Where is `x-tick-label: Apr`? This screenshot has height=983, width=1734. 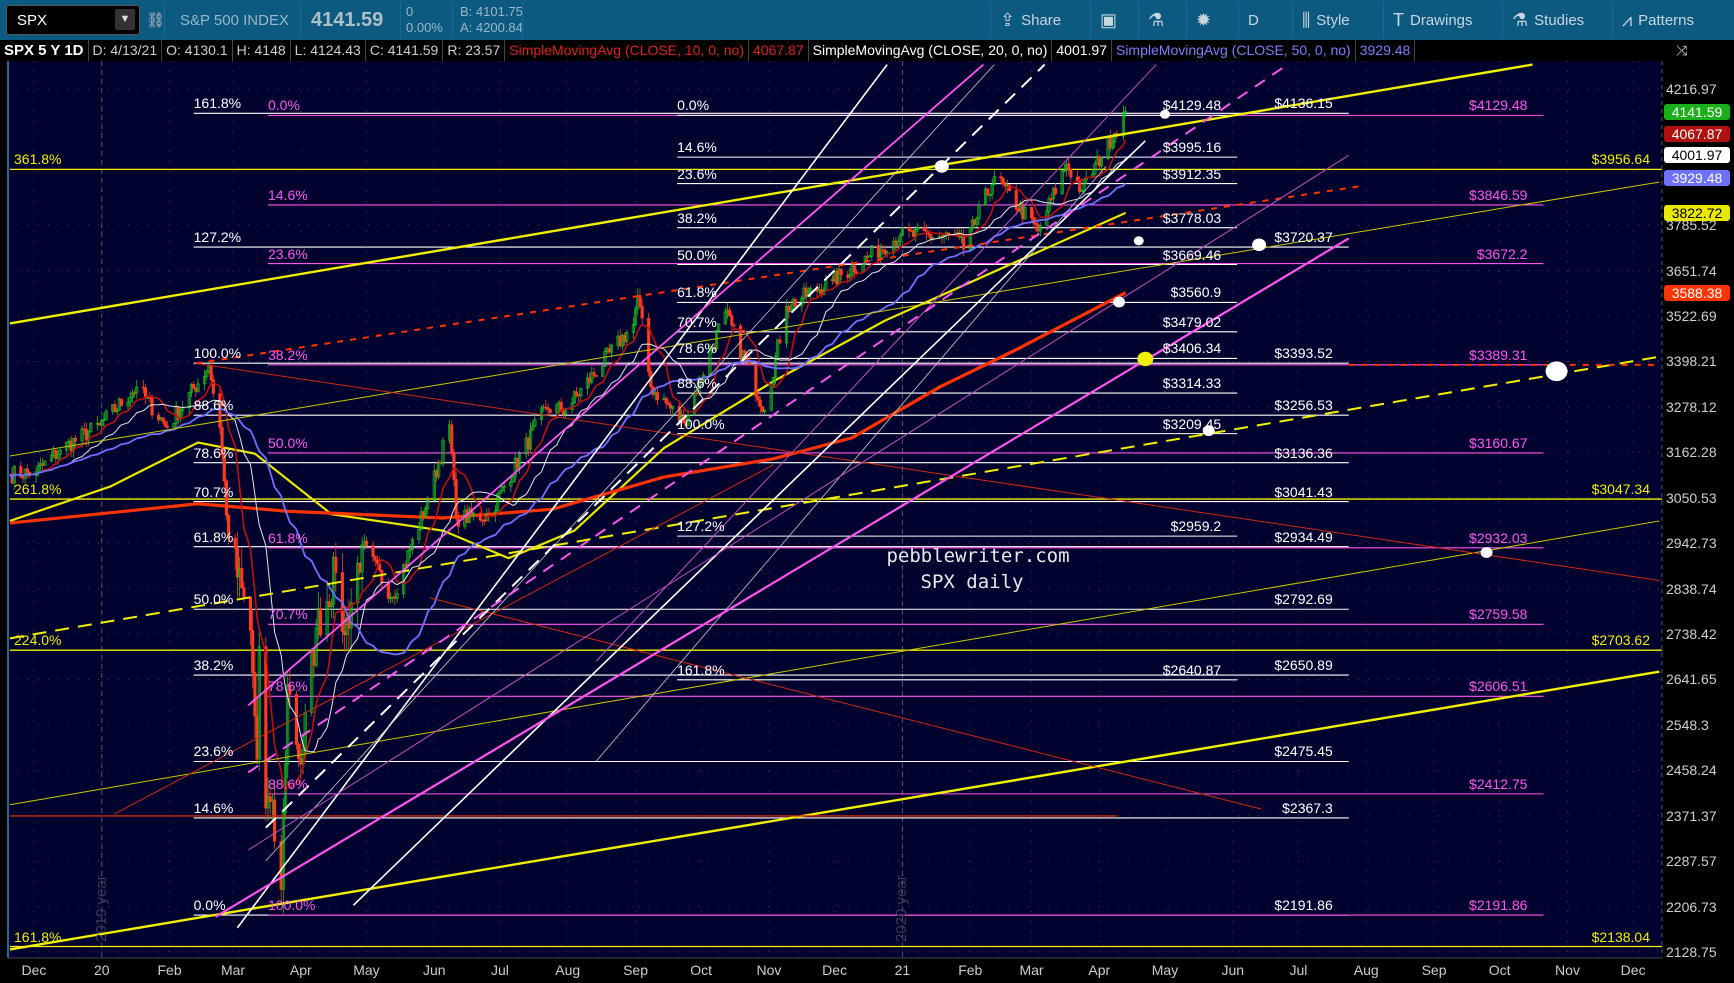 x-tick-label: Apr is located at coordinates (1099, 970).